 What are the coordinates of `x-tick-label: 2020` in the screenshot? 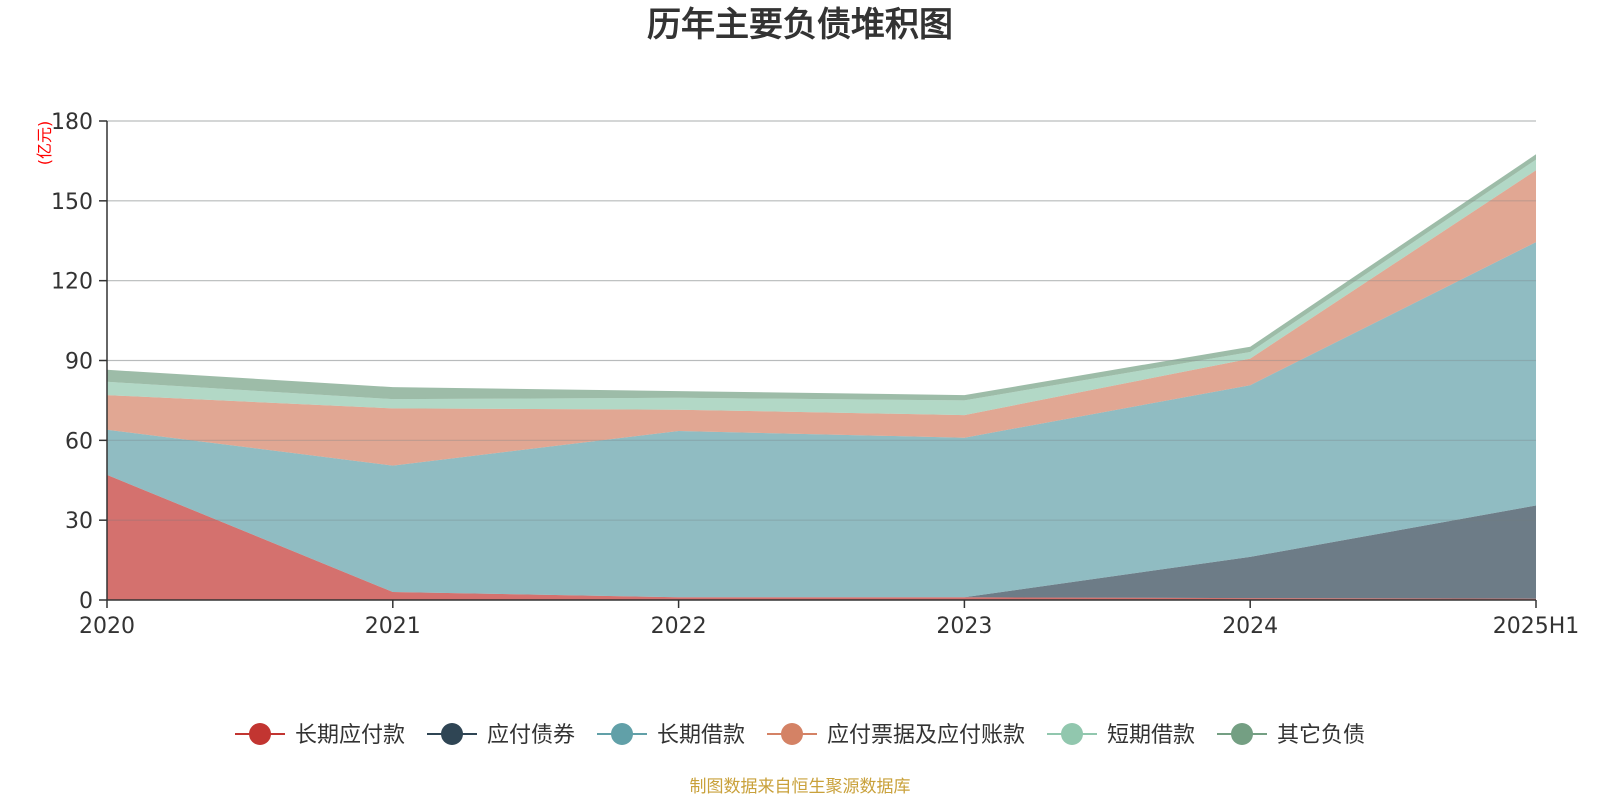 It's located at (107, 626).